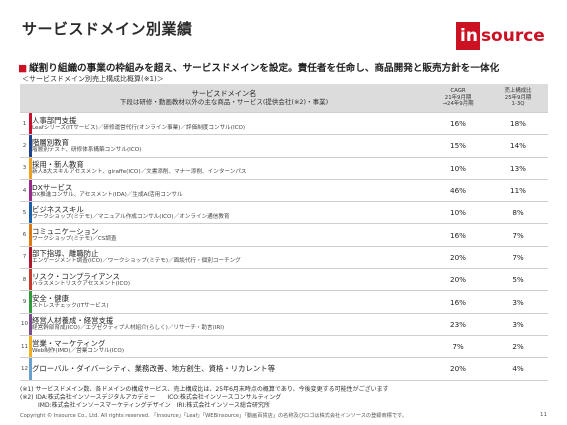  What do you see at coordinates (512, 36) in the screenshot?
I see `logo-text: source` at bounding box center [512, 36].